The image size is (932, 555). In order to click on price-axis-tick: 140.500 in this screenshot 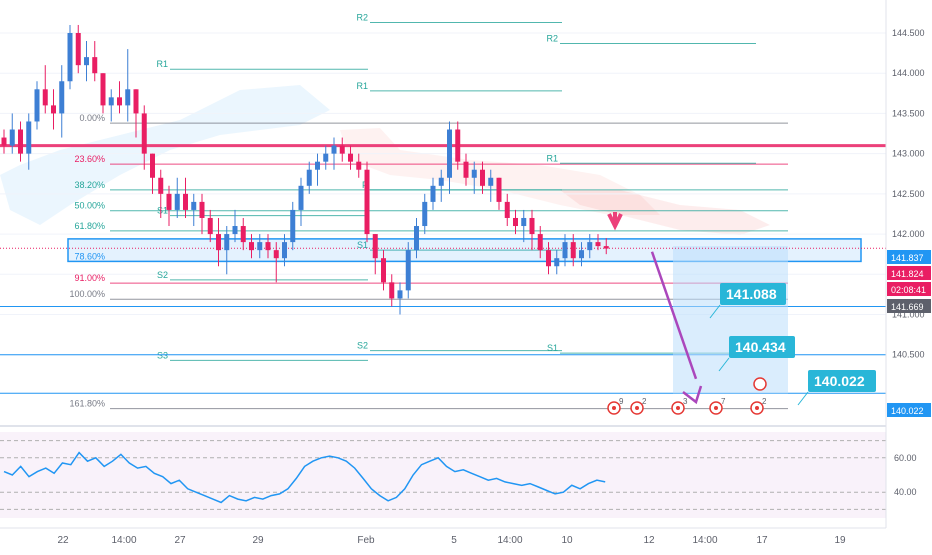, I will do `click(908, 355)`.